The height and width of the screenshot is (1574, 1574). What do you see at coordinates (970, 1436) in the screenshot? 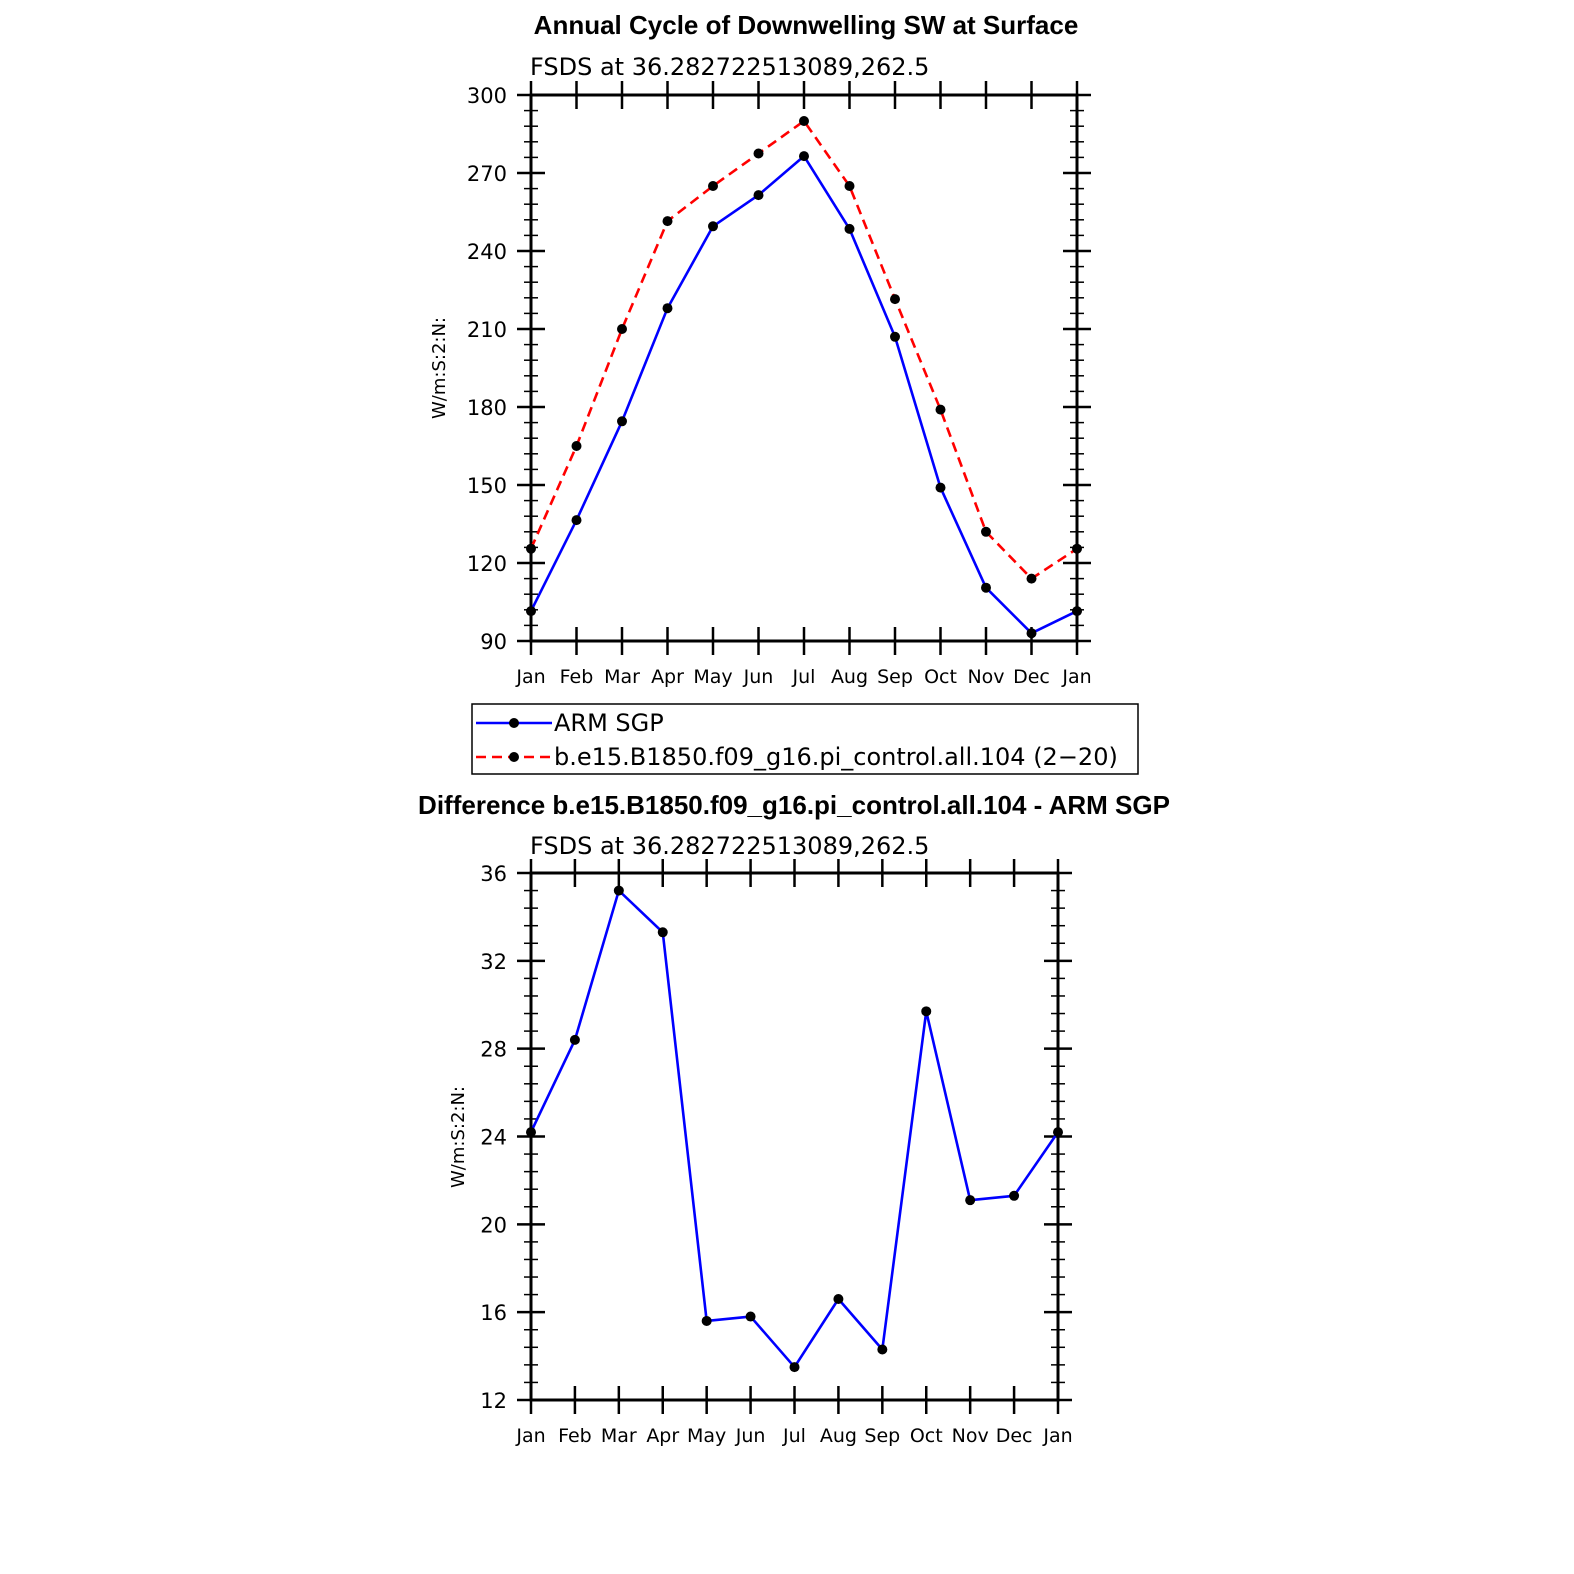
I see `chart-bottom-x-tick-label: Nov` at bounding box center [970, 1436].